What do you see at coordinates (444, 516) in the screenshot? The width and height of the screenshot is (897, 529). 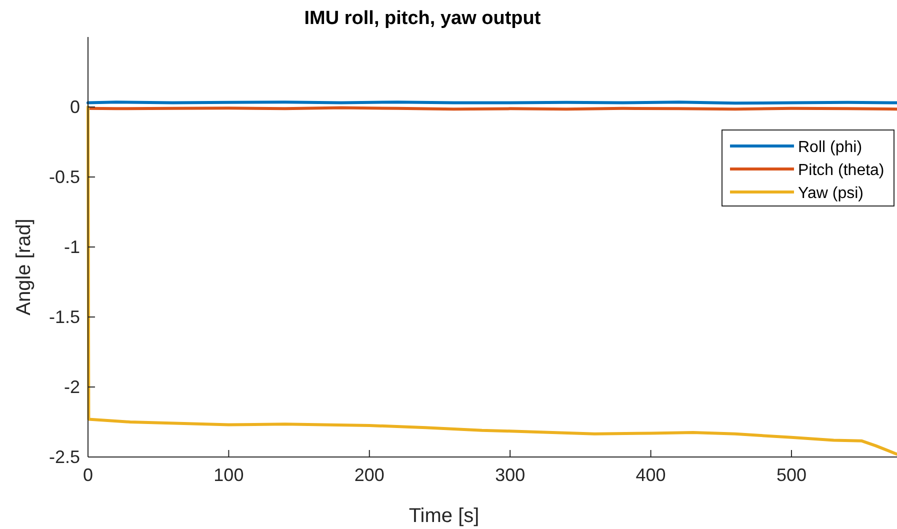 I see `x-axis-title: Time [s]` at bounding box center [444, 516].